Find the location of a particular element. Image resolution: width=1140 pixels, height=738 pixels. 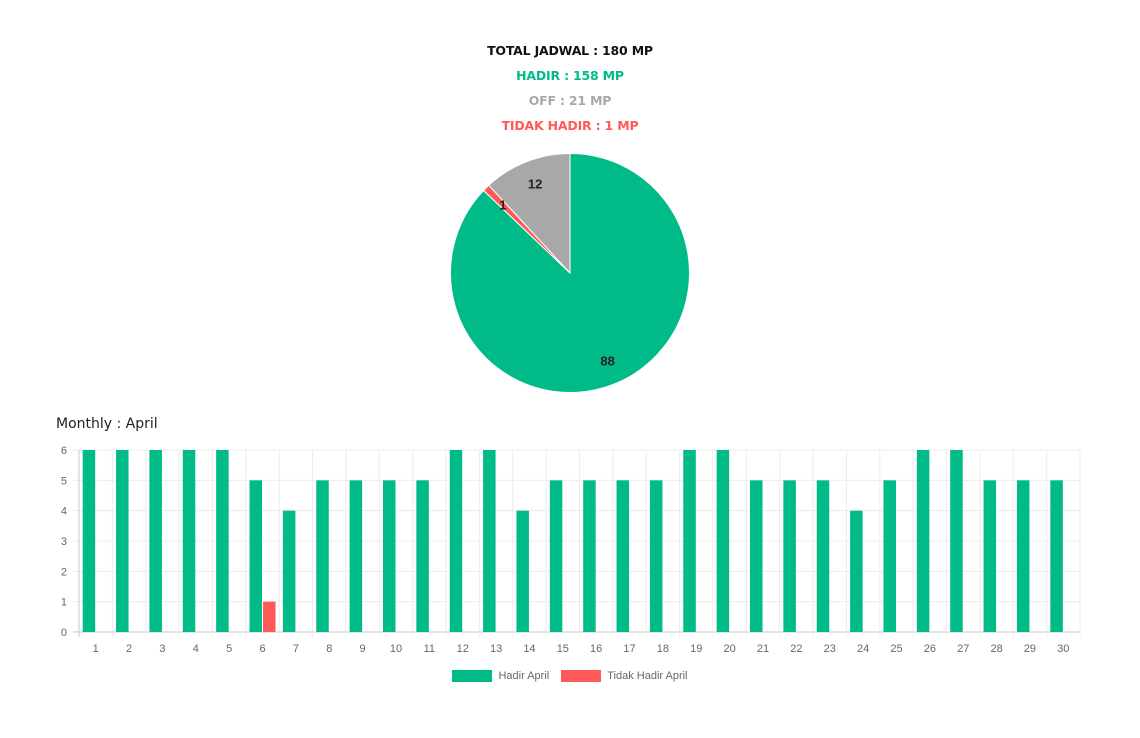

x-tick-label: 9 is located at coordinates (363, 649).